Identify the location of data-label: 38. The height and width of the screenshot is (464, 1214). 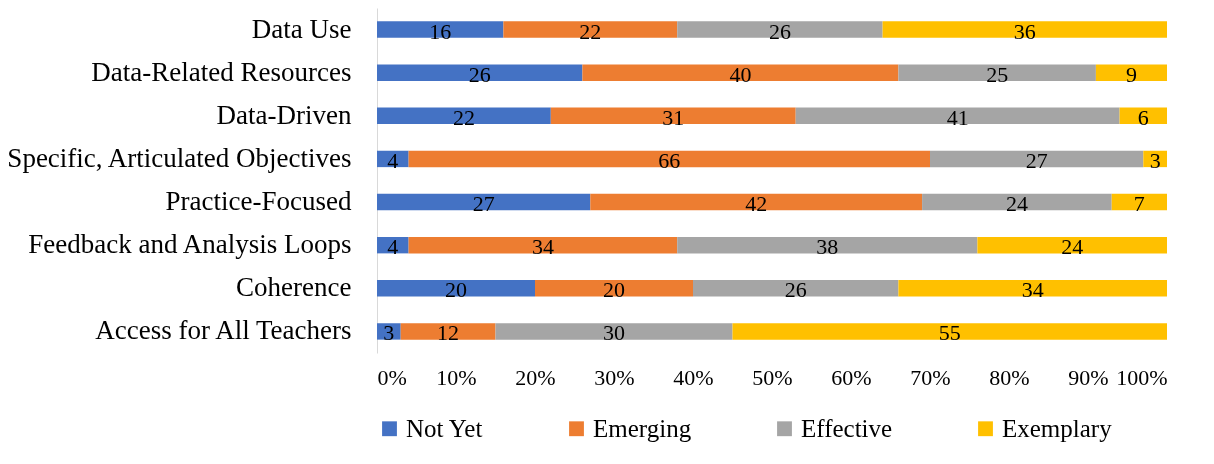
(827, 247).